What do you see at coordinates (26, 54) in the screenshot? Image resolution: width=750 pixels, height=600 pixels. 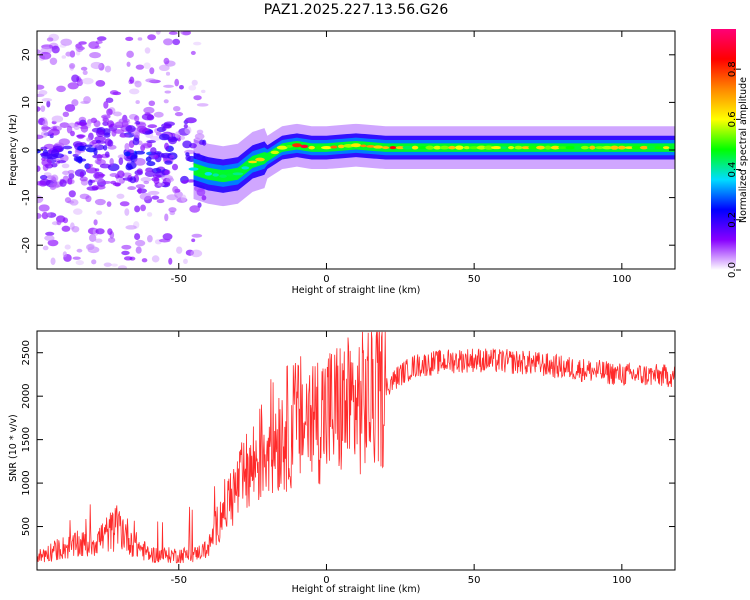 I see `y-tick-label: 20` at bounding box center [26, 54].